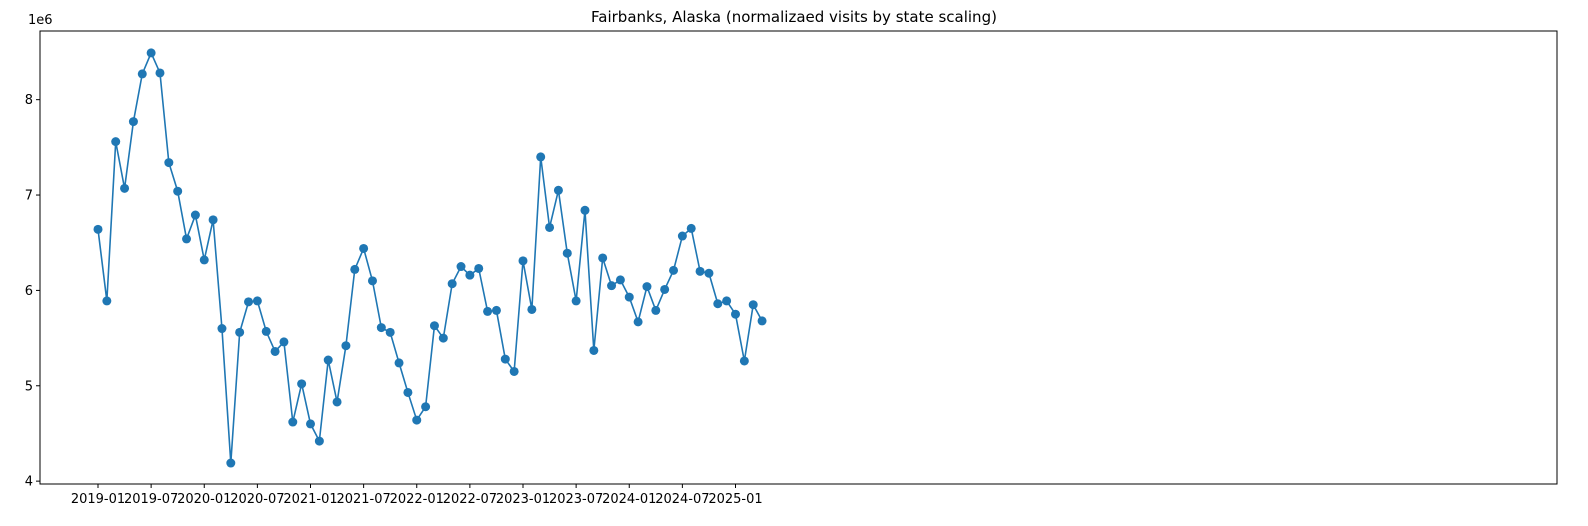 Image resolution: width=1588 pixels, height=526 pixels. I want to click on x-tick-label: 2023-07, so click(576, 499).